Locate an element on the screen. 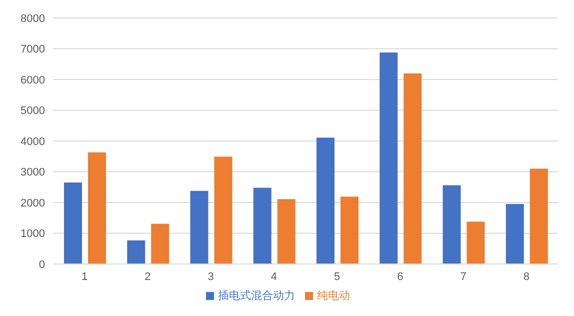 The height and width of the screenshot is (316, 574). y-tick-label: 4000 is located at coordinates (32, 142).